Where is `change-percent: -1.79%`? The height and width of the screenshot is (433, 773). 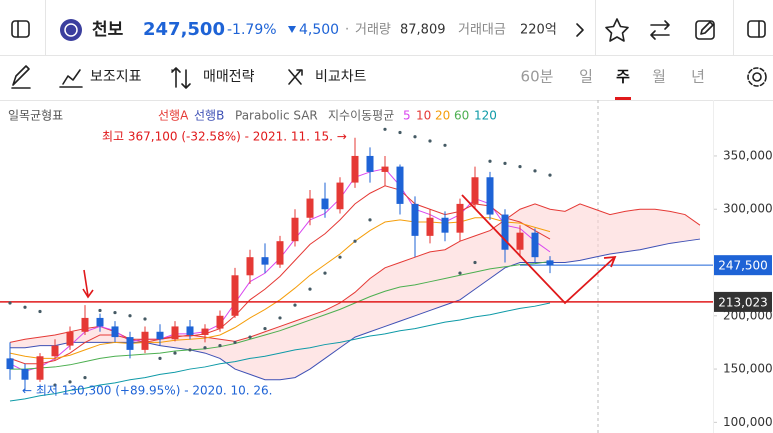 change-percent: -1.79% is located at coordinates (252, 30).